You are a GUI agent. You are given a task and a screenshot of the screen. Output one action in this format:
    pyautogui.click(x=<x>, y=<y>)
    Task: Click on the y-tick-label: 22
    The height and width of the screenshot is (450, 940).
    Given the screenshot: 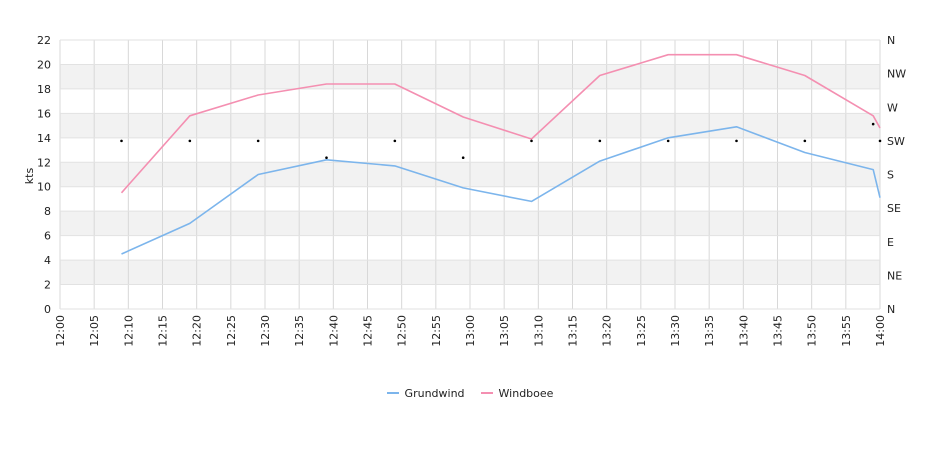 What is the action you would take?
    pyautogui.click(x=44, y=40)
    